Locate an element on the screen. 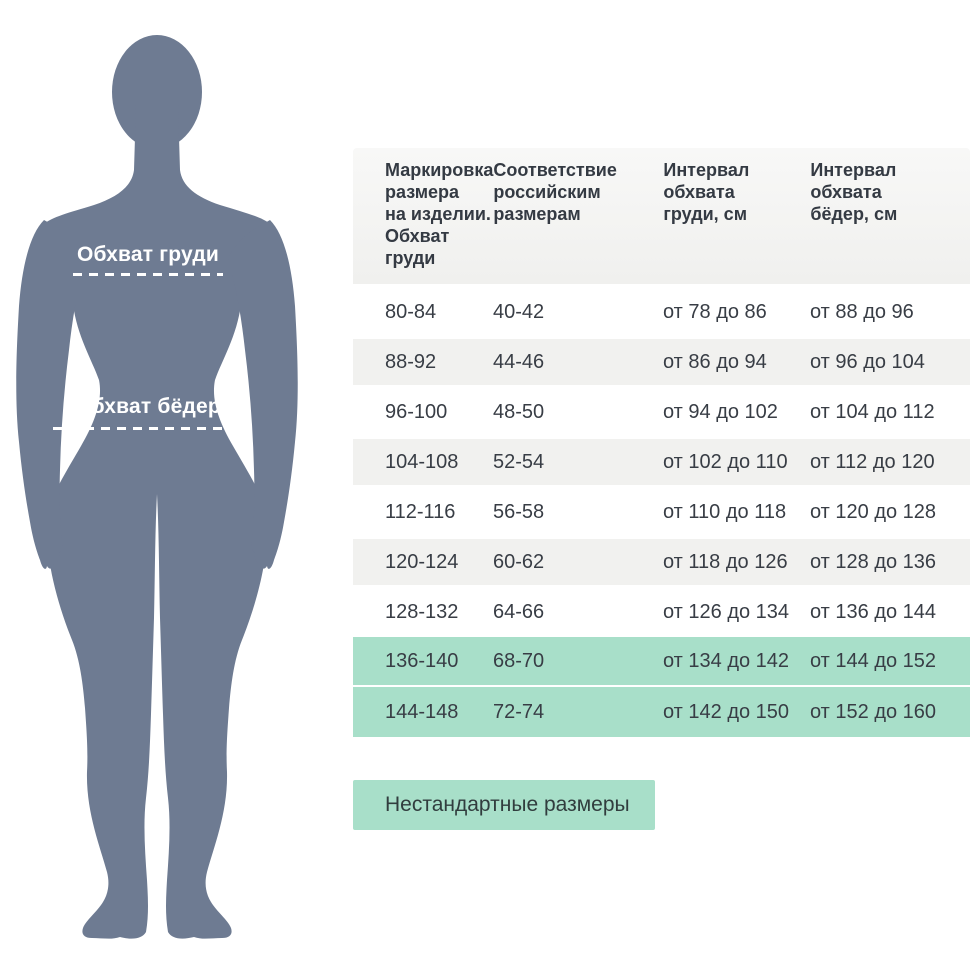 This screenshot has height=970, width=970. legend-label: Нестандартные размеры is located at coordinates (507, 804).